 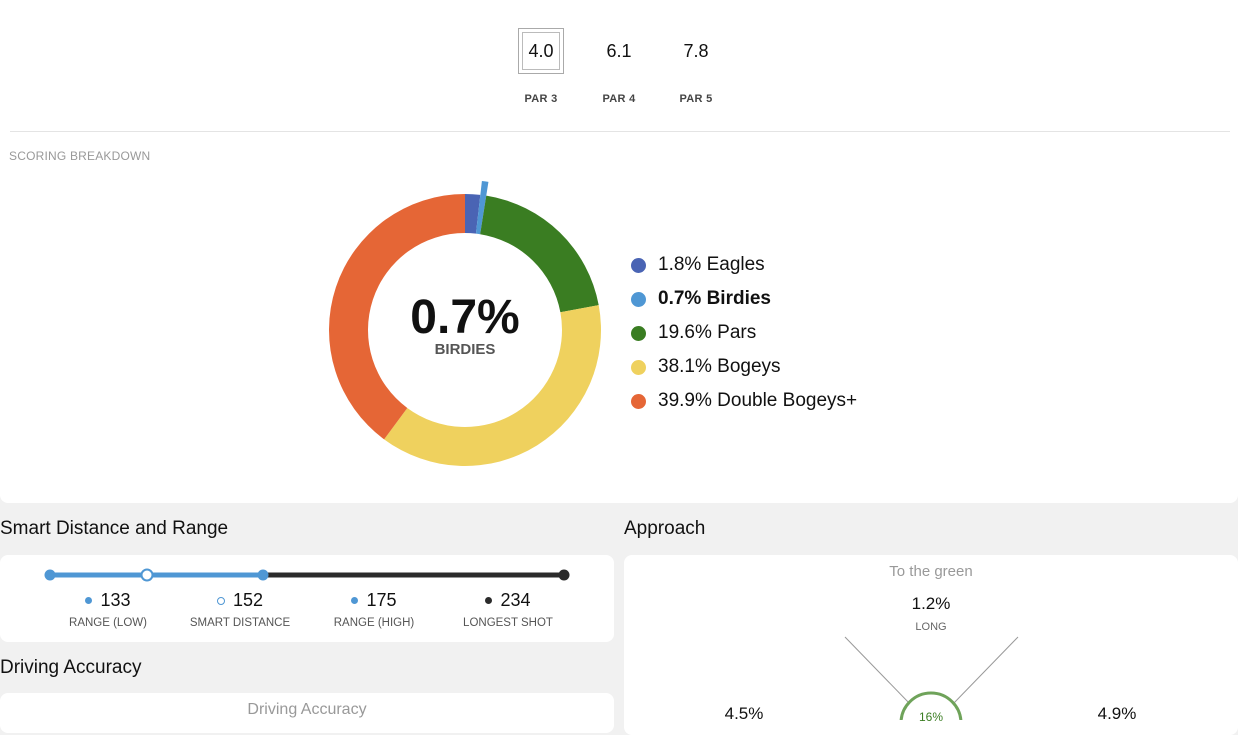 I want to click on range-high-stat: 175 RANGE (HIGH), so click(x=374, y=609).